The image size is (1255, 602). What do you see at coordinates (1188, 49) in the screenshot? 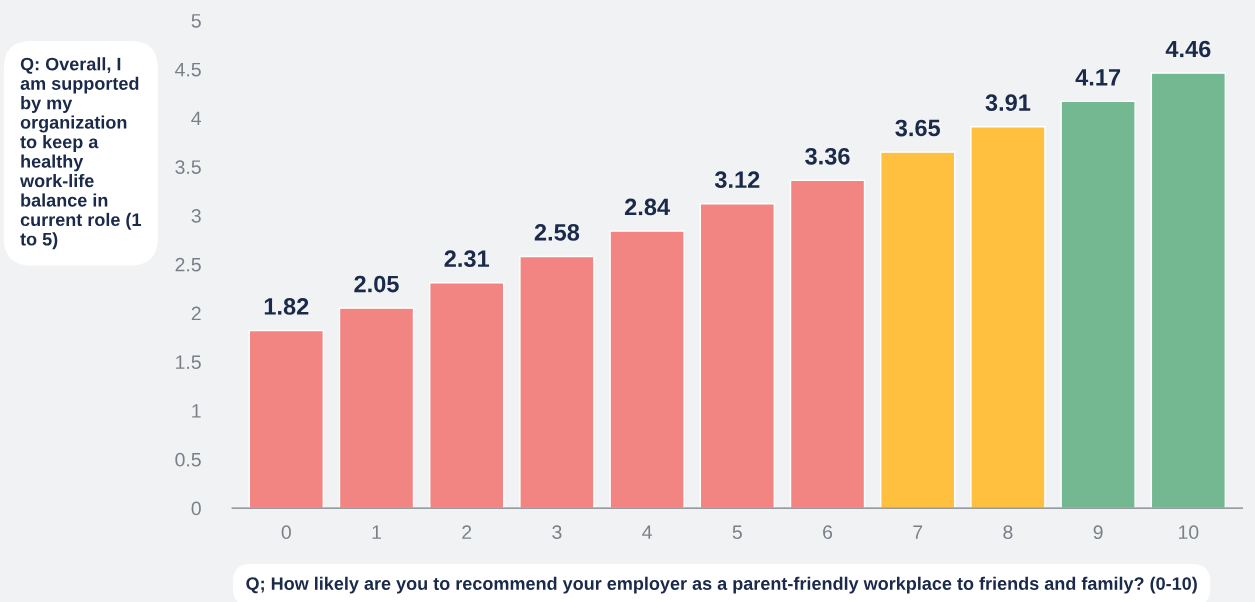
I see `data-label: 4.46` at bounding box center [1188, 49].